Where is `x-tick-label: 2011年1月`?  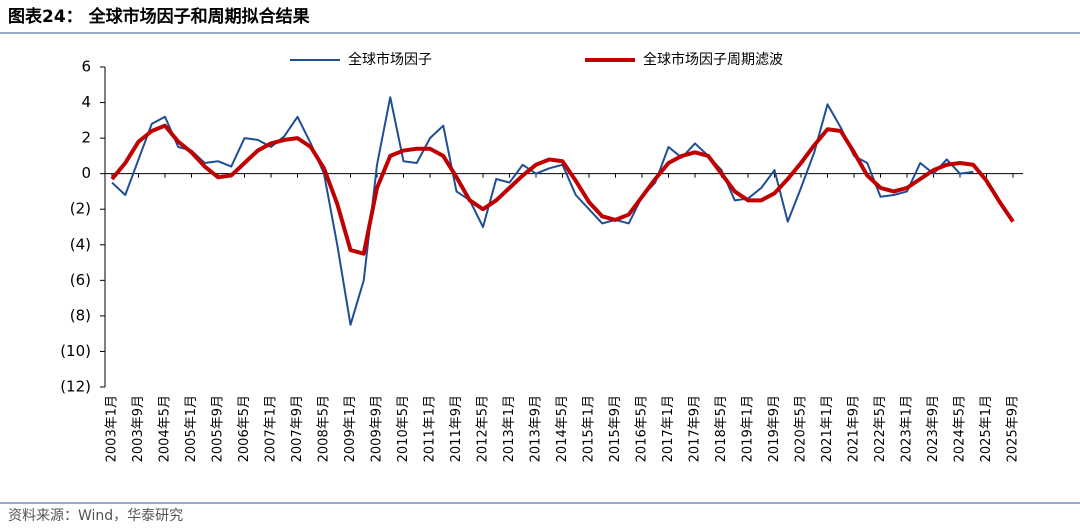
x-tick-label: 2011年1月 is located at coordinates (430, 428).